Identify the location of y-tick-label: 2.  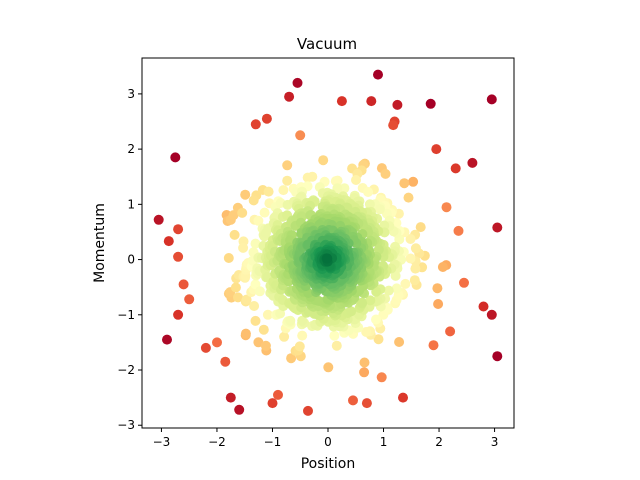
(131, 149).